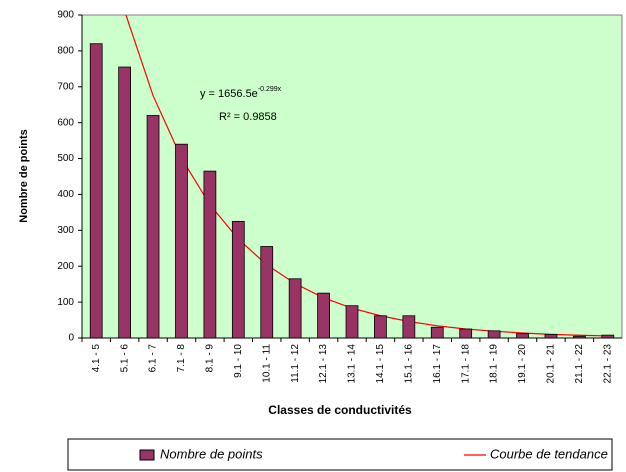 This screenshot has height=472, width=626. What do you see at coordinates (266, 363) in the screenshot?
I see `x-tick-label: 10.1 - 11` at bounding box center [266, 363].